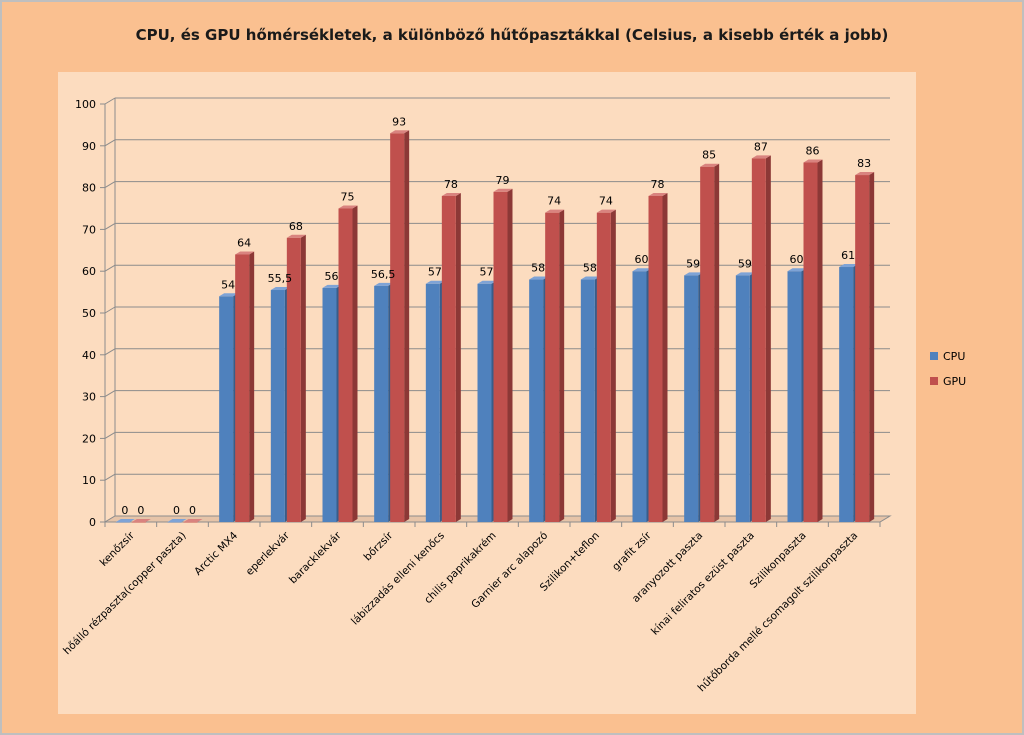 The image size is (1024, 735). I want to click on data-label: 79, so click(503, 180).